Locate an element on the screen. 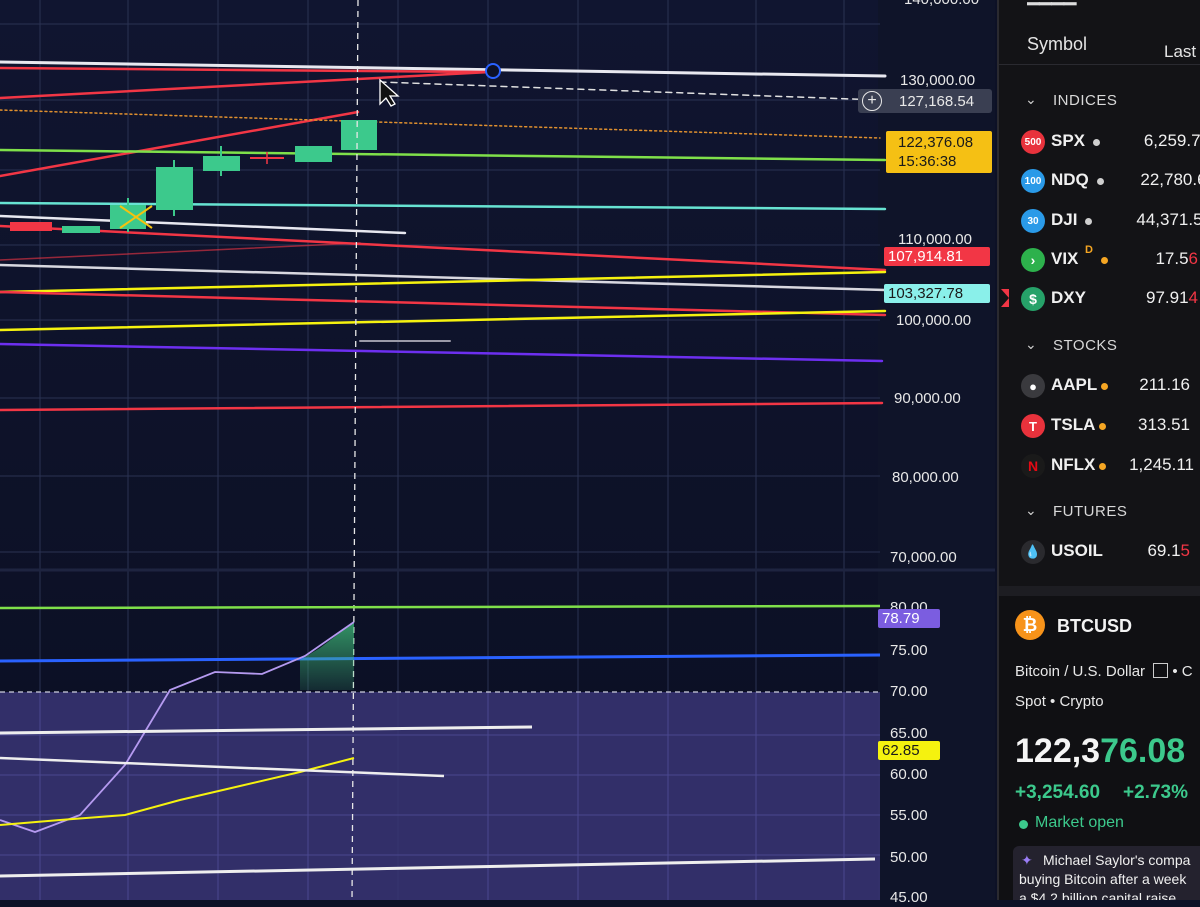 This screenshot has width=1200, height=907. netflix-logo-icon: N is located at coordinates (1033, 466).